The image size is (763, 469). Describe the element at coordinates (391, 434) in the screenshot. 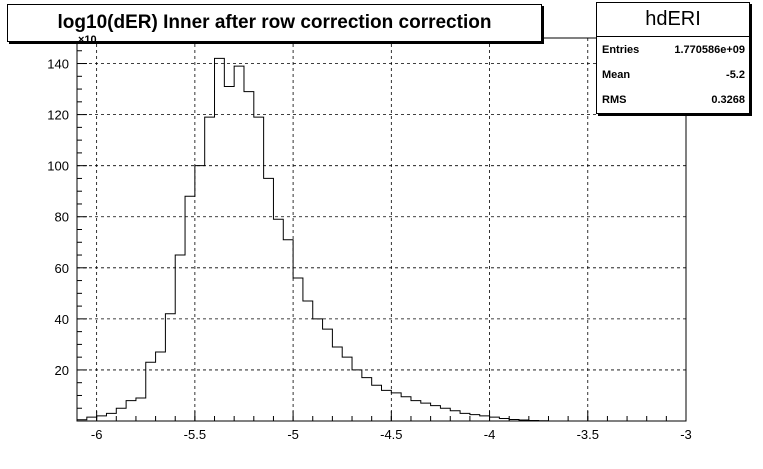

I see `x-tick-label: -4.5` at that location.